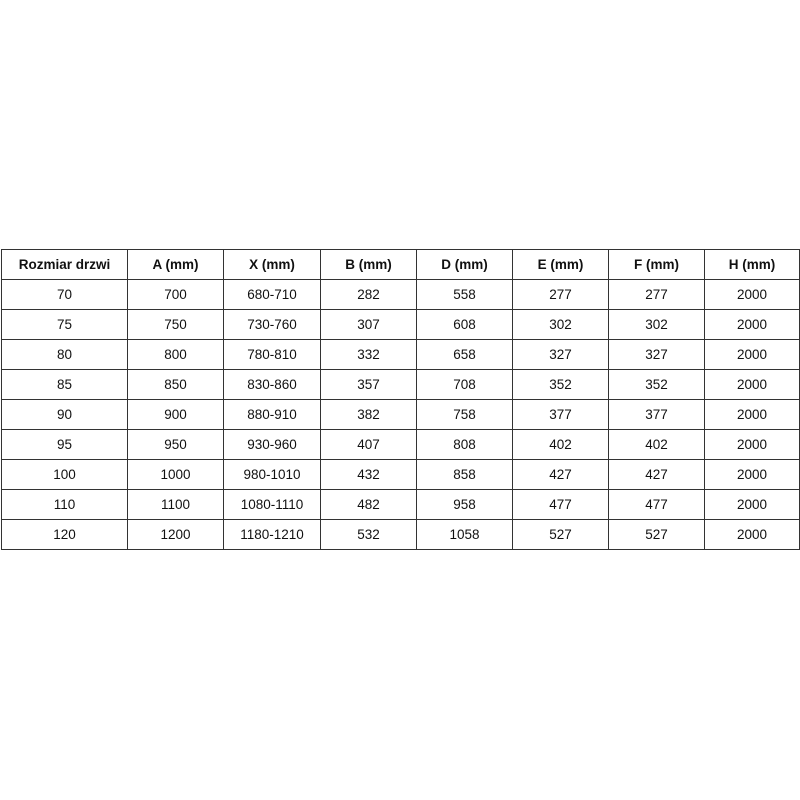 This screenshot has width=800, height=800. I want to click on table-cell: 800, so click(175, 354).